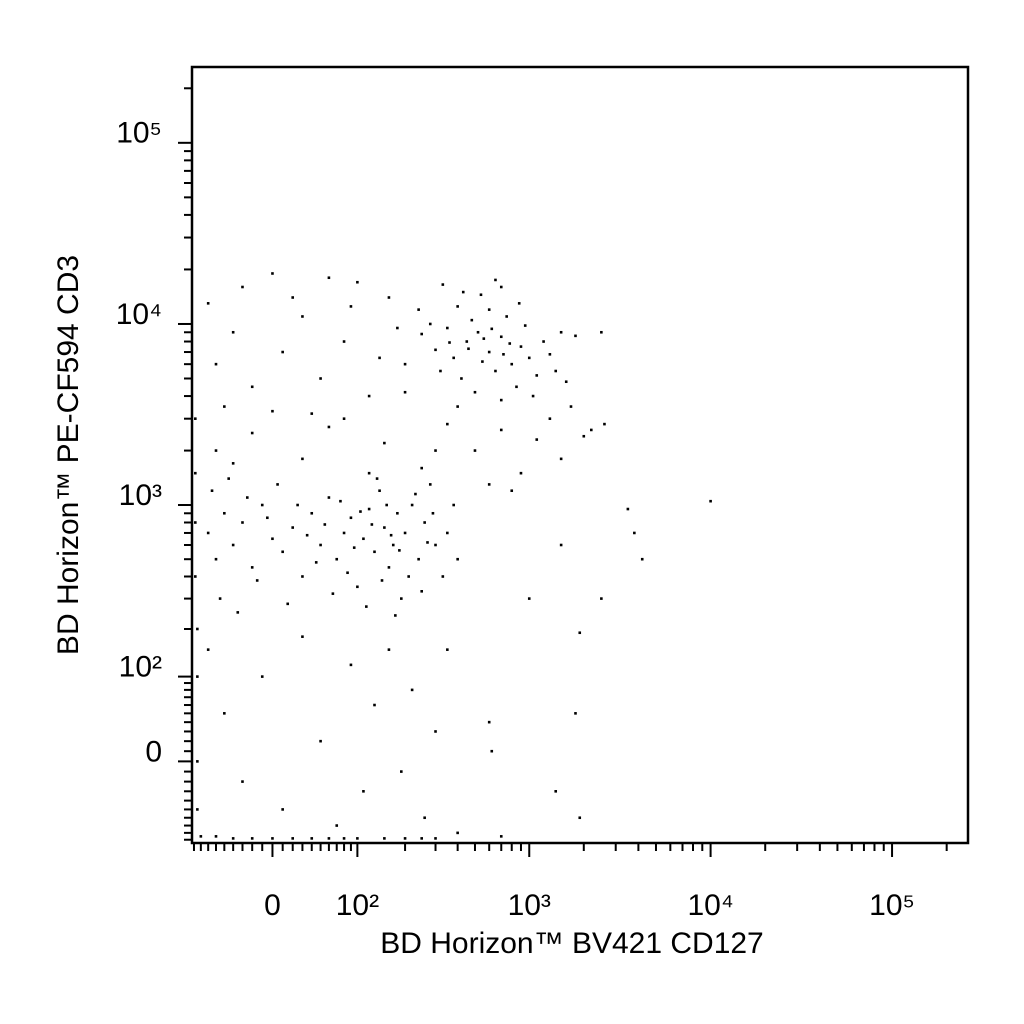 The height and width of the screenshot is (1024, 1024). I want to click on x-tick-label: 0, so click(272, 905).